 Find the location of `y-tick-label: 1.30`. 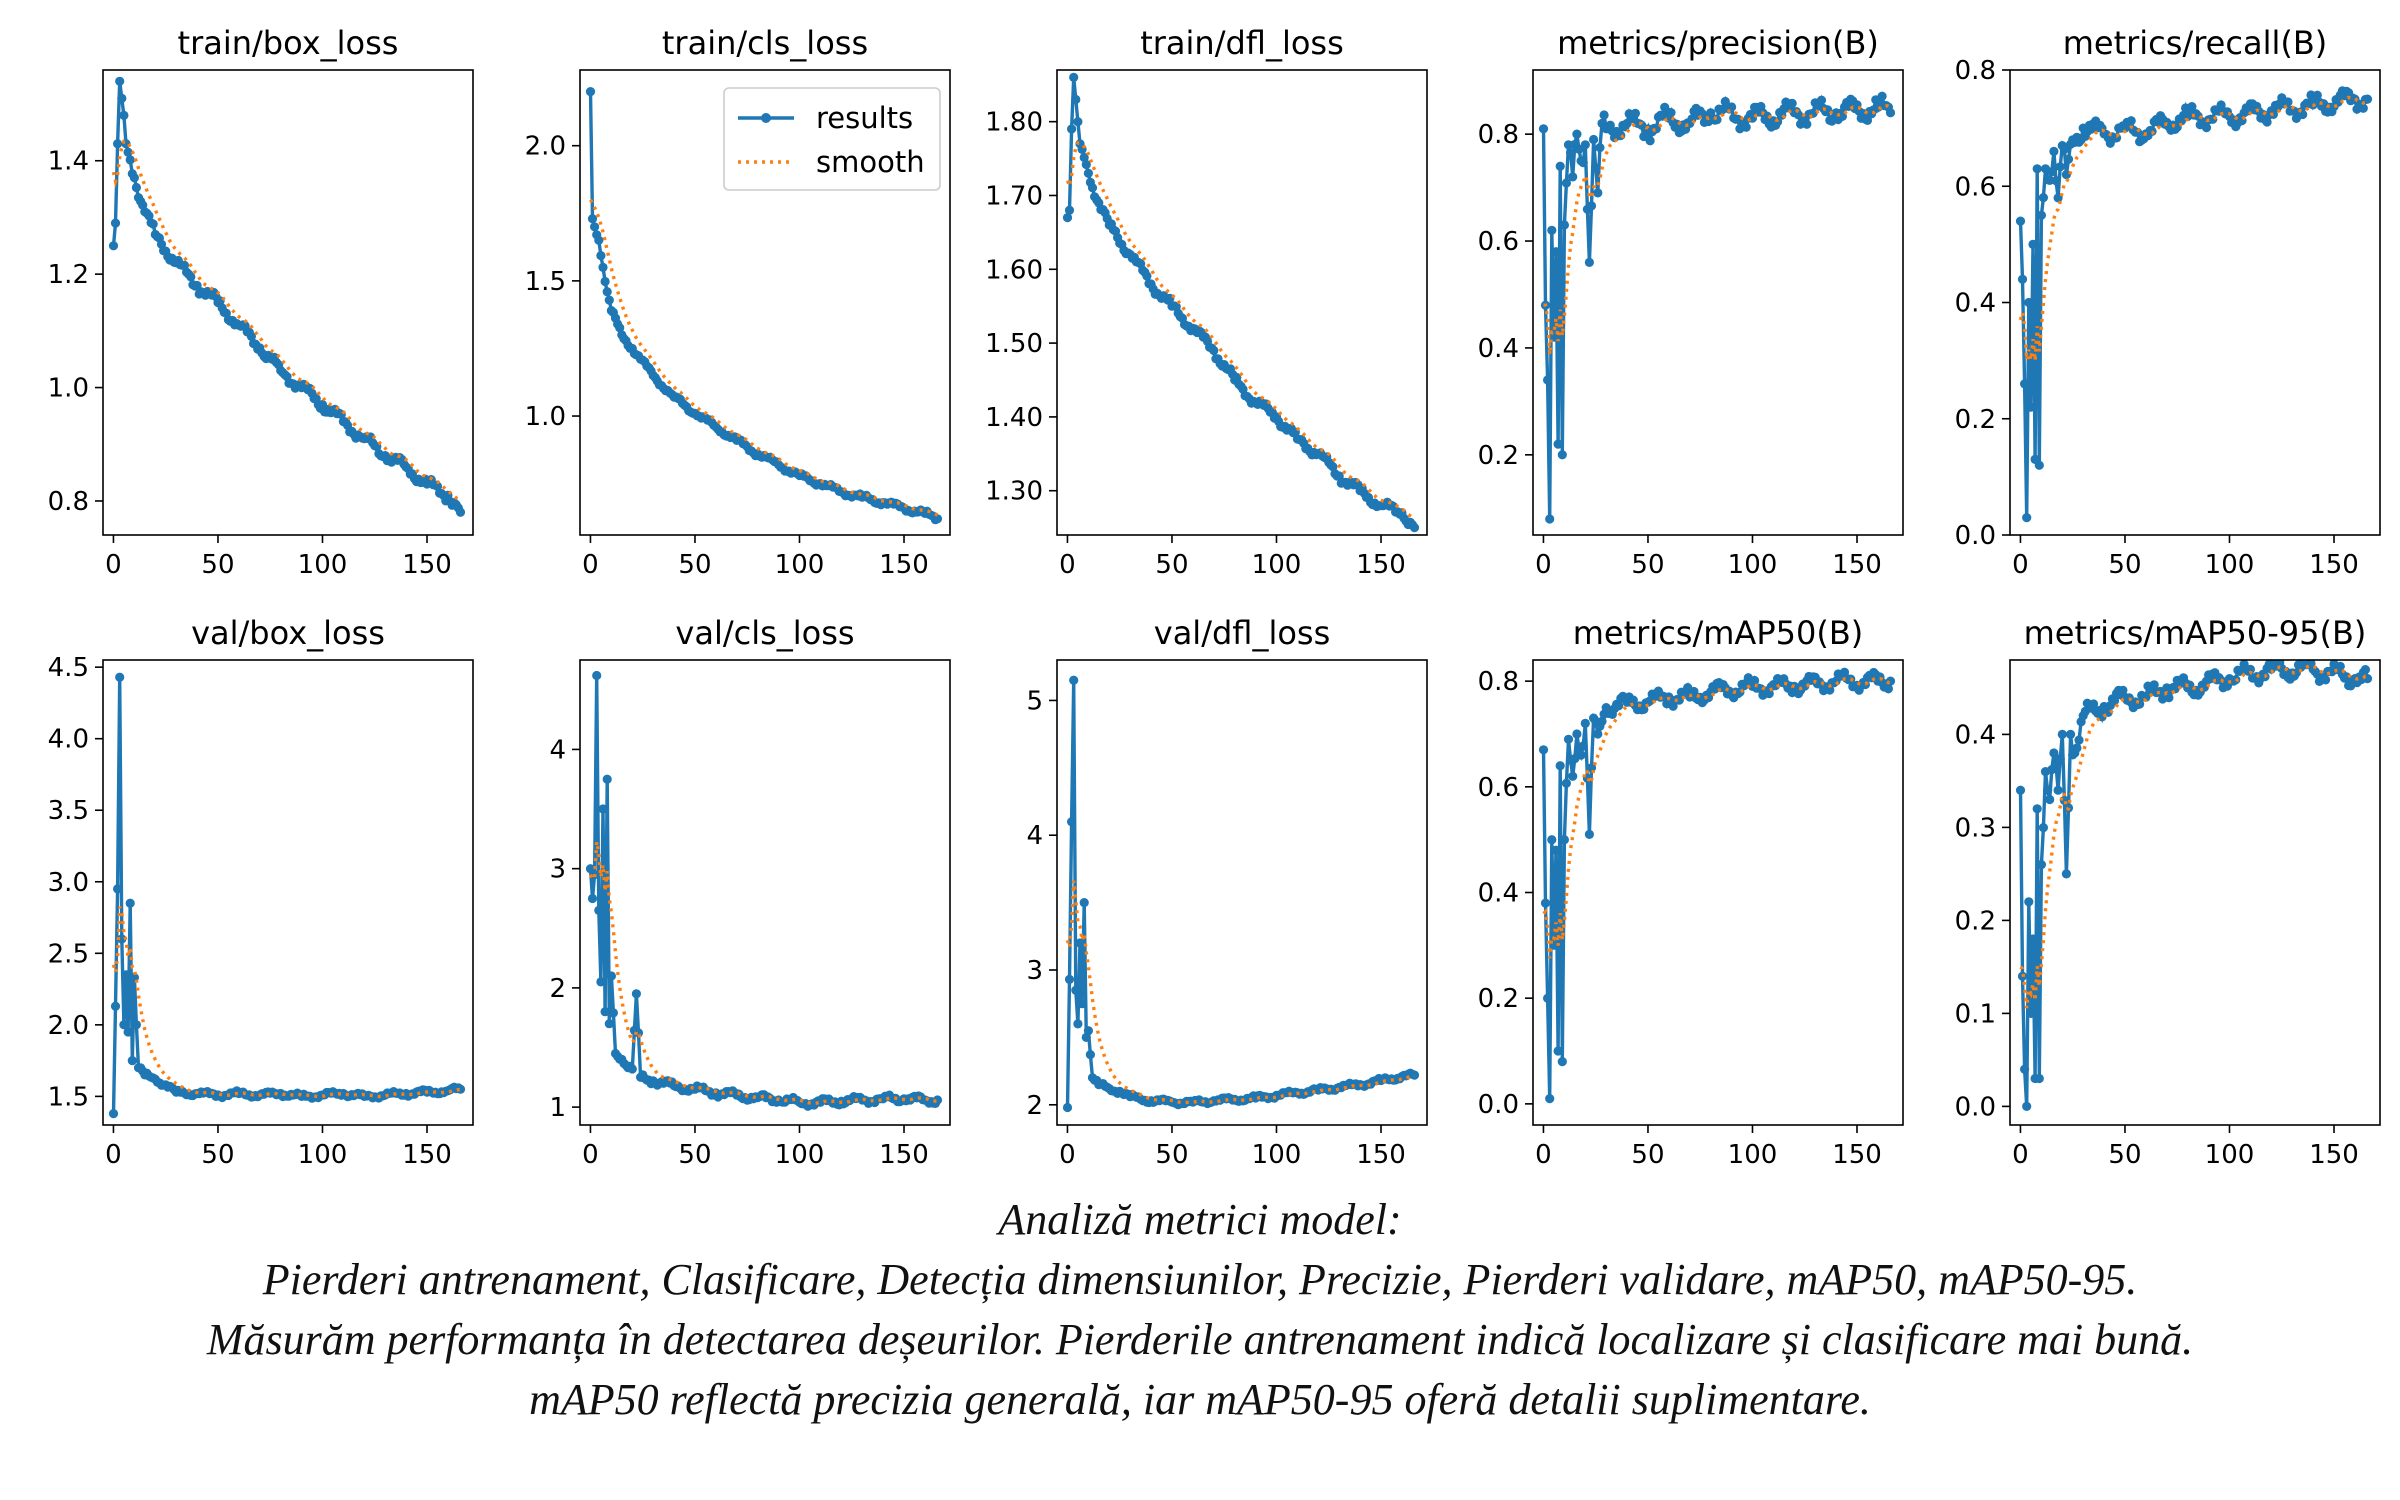

y-tick-label: 1.30 is located at coordinates (1014, 492).